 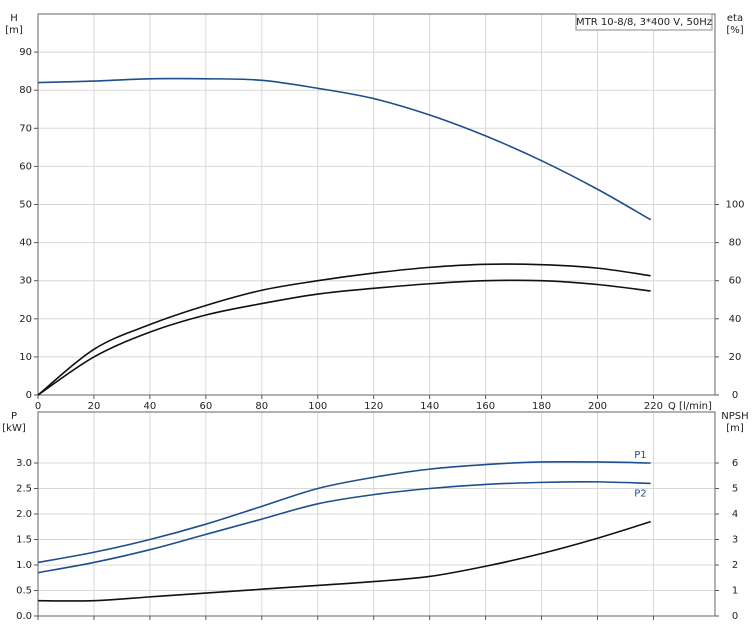 I want to click on y-tick-label: 2.5, so click(x=24, y=489).